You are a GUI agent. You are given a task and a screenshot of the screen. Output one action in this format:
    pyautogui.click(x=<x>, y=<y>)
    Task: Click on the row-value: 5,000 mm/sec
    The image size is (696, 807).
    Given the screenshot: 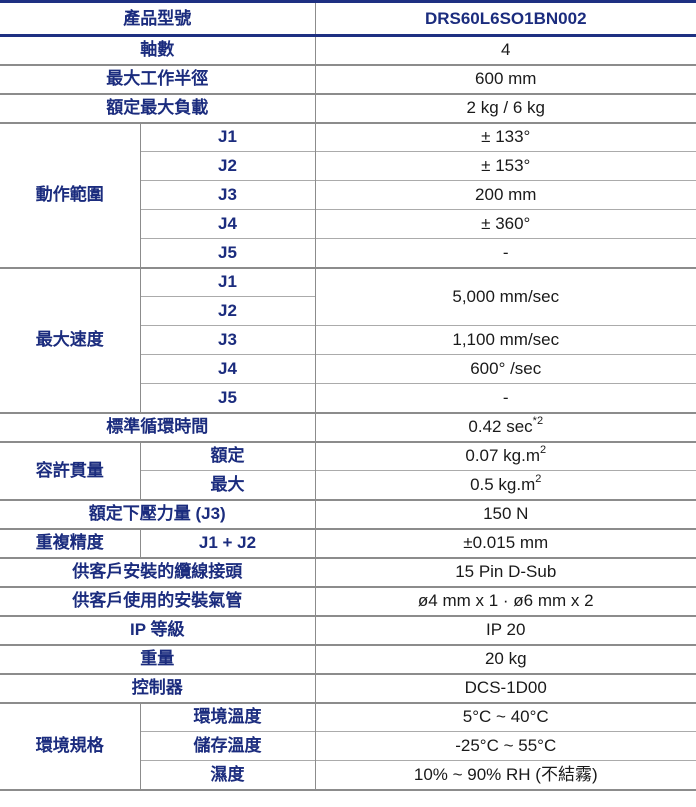 What is the action you would take?
    pyautogui.click(x=505, y=296)
    